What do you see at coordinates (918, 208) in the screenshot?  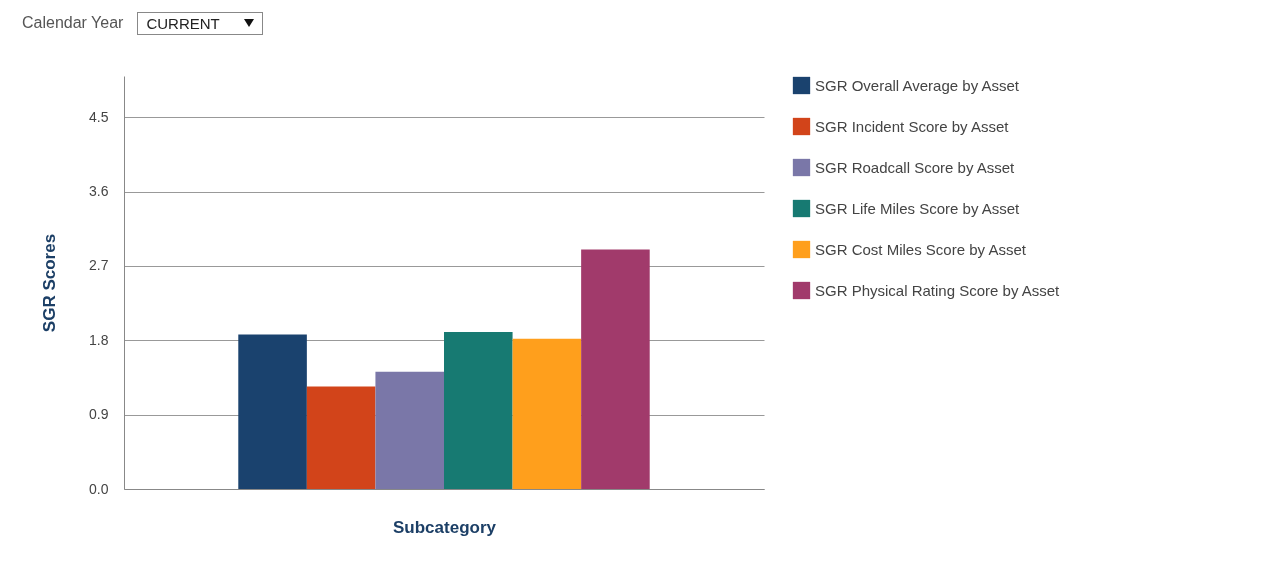 I see `legend-label: SGR Life Miles Score by Asset` at bounding box center [918, 208].